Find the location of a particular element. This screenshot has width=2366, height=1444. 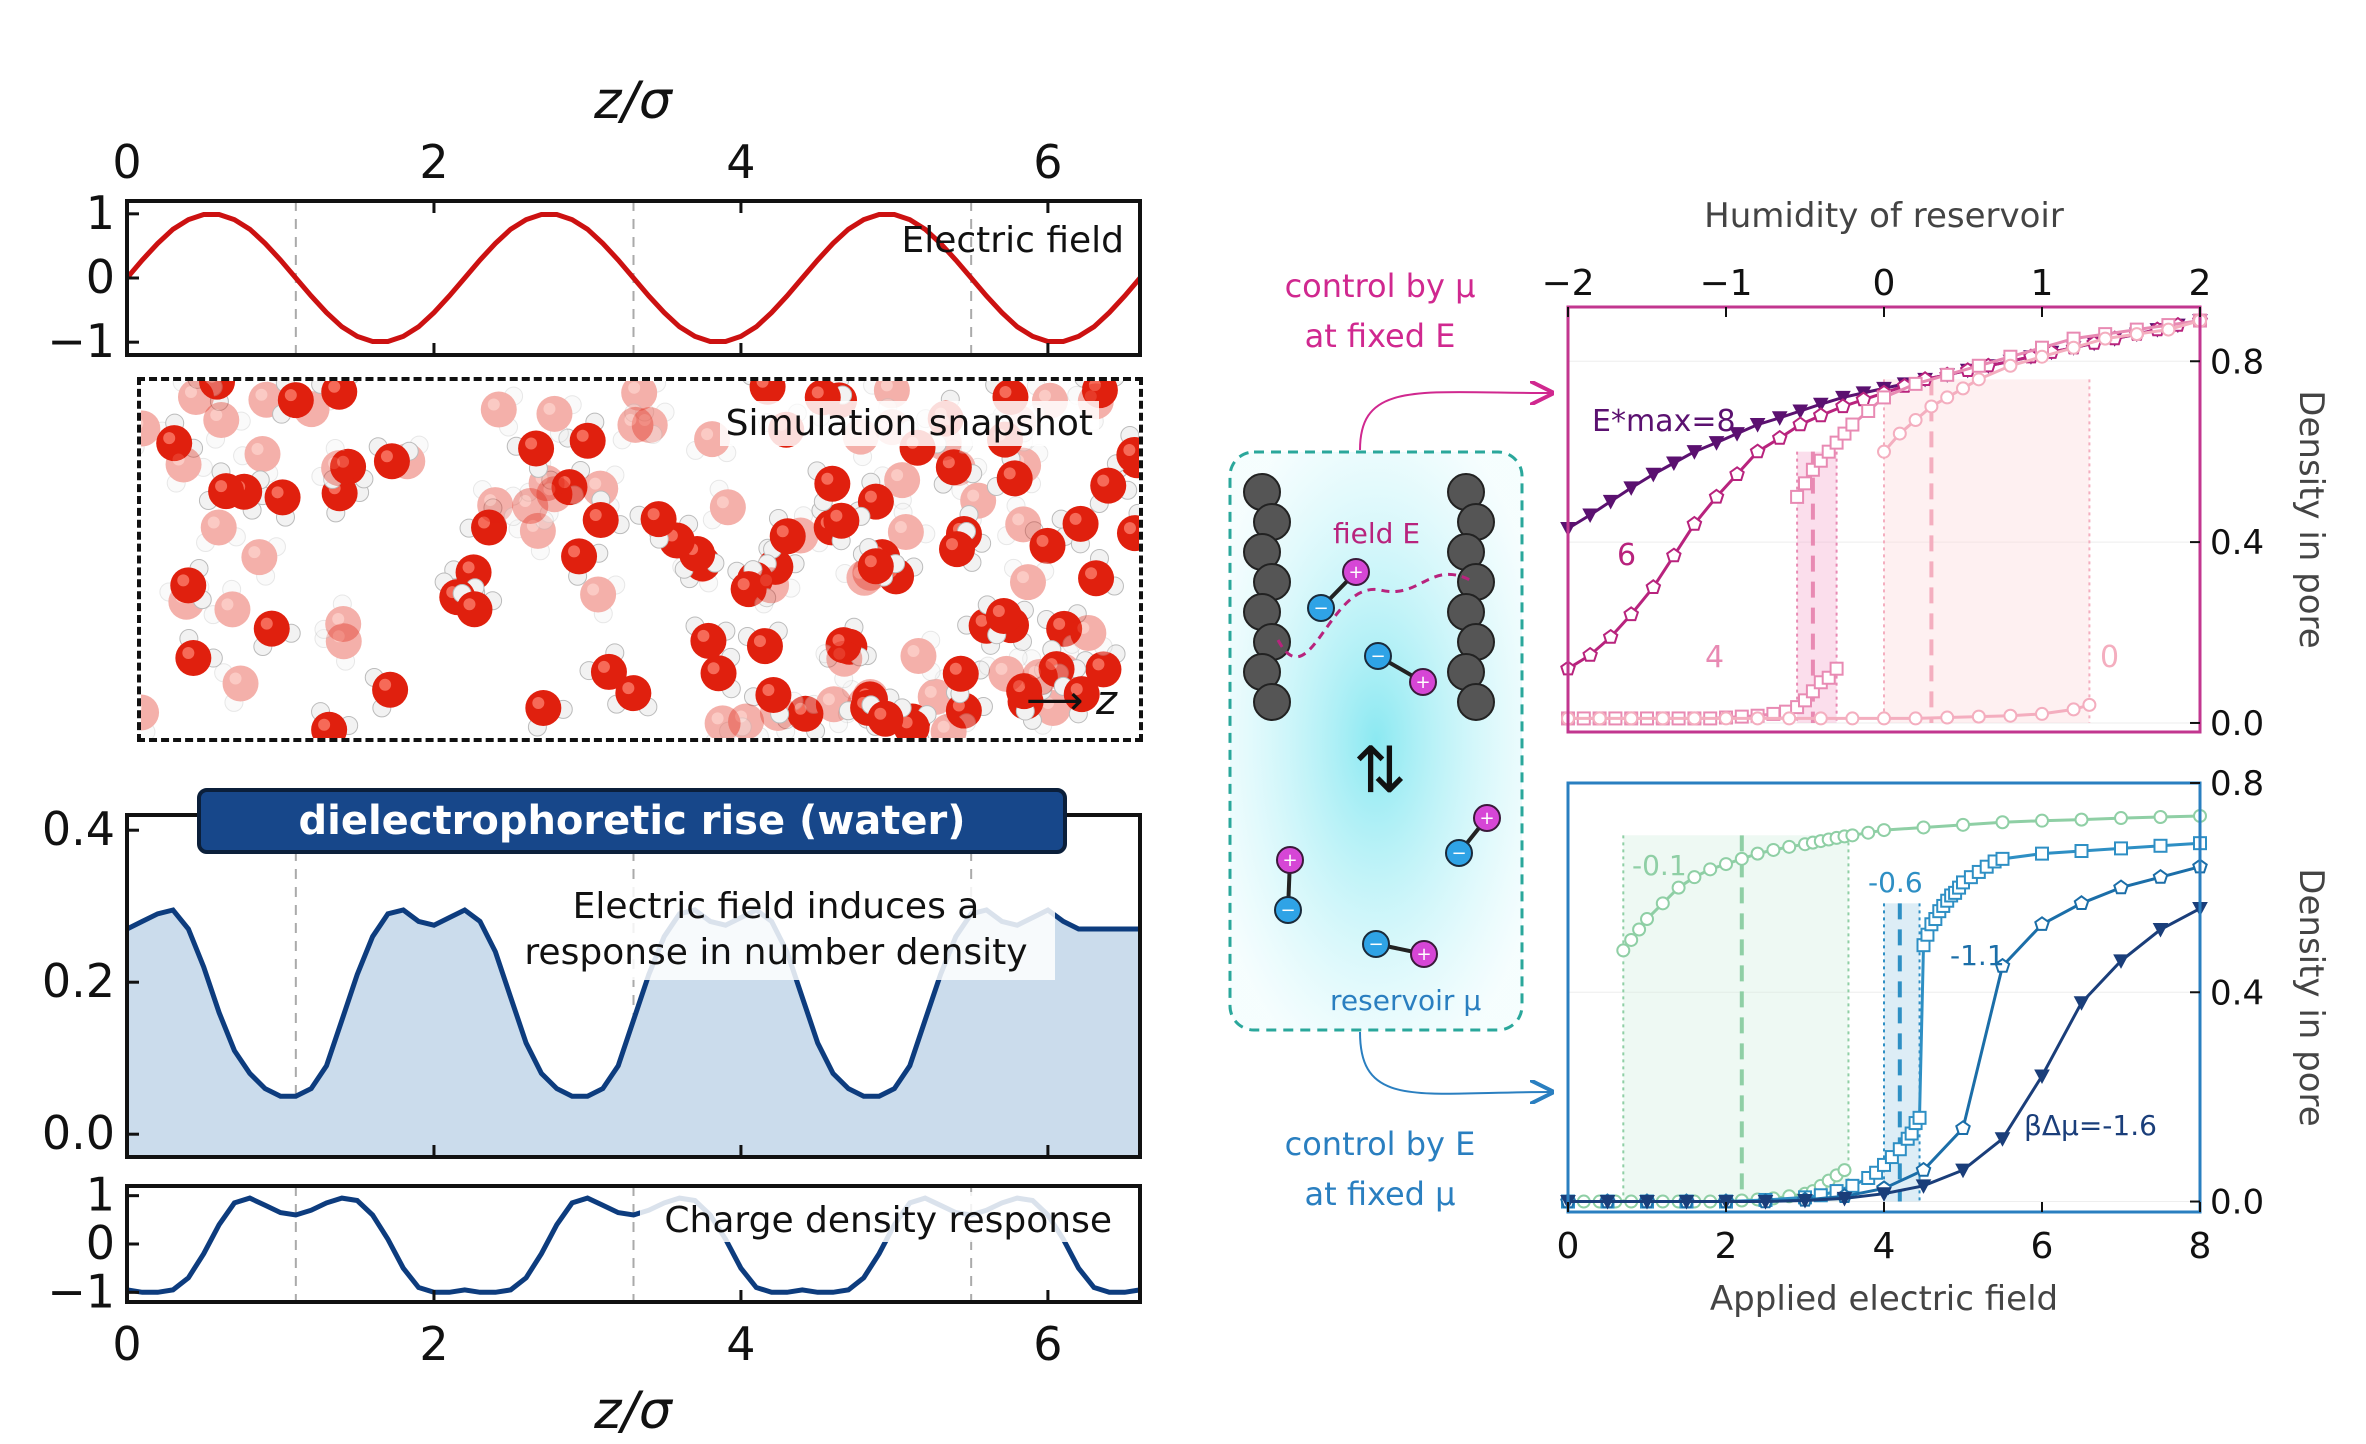

y-tick-label: 0.4 is located at coordinates (2237, 993).